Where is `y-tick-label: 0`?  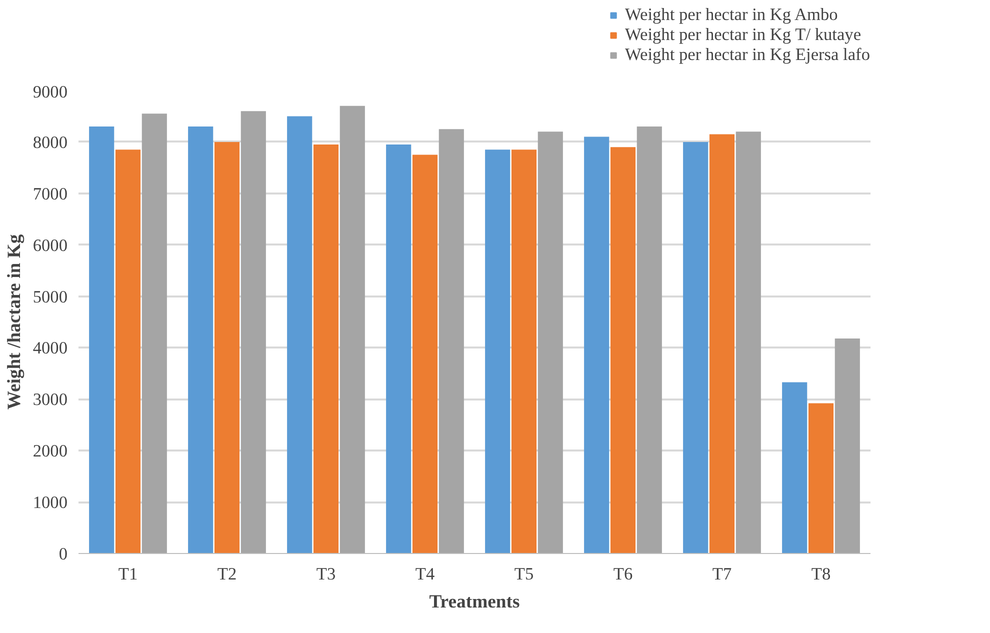 y-tick-label: 0 is located at coordinates (63, 554).